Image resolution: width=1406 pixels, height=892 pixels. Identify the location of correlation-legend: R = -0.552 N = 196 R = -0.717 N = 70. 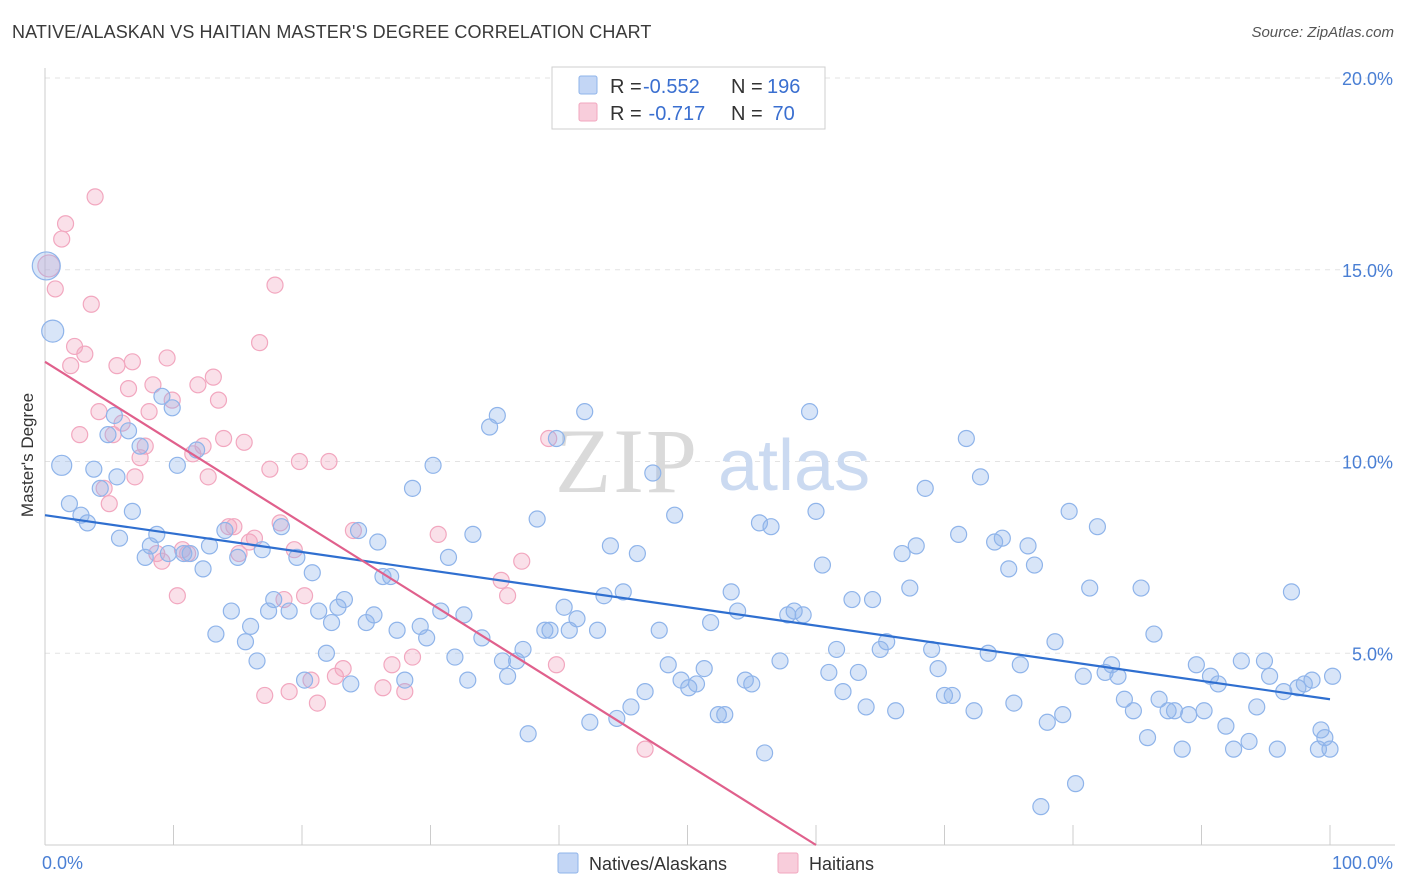
(688, 98).